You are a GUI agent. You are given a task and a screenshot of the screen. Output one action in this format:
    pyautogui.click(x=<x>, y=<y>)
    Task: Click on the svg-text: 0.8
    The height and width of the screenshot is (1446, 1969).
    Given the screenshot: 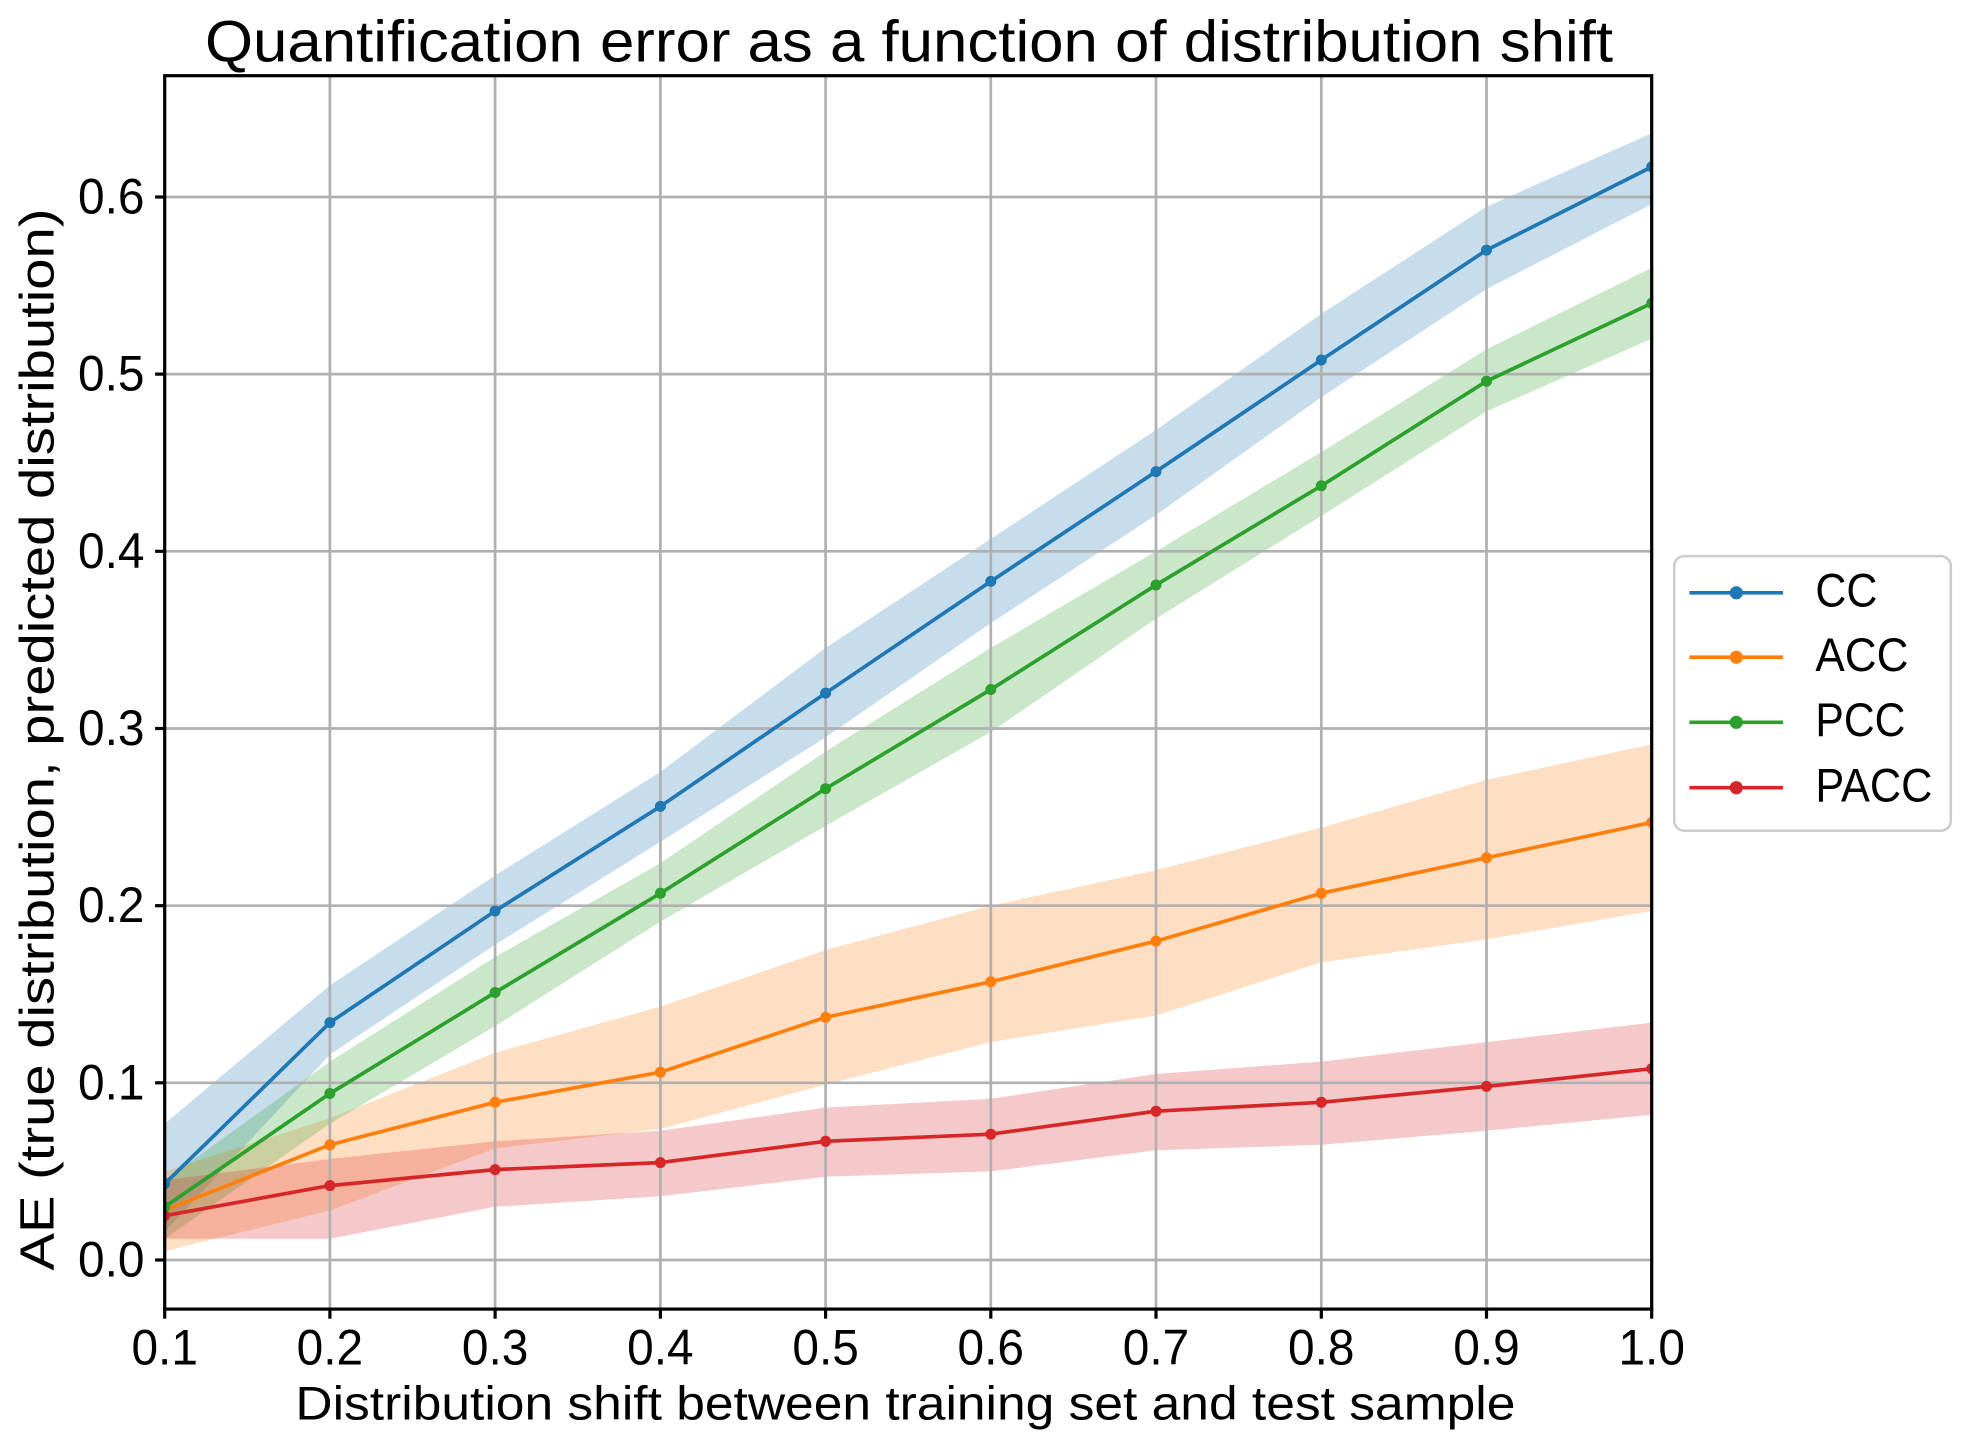 What is the action you would take?
    pyautogui.click(x=1321, y=1348)
    